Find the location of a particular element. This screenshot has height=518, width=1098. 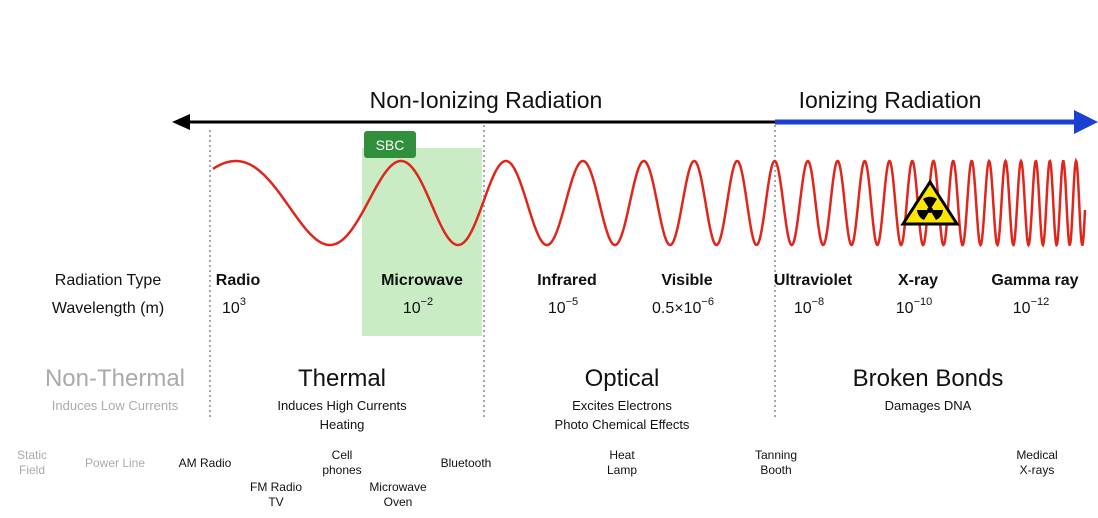

band-name: Ultraviolet is located at coordinates (813, 280).